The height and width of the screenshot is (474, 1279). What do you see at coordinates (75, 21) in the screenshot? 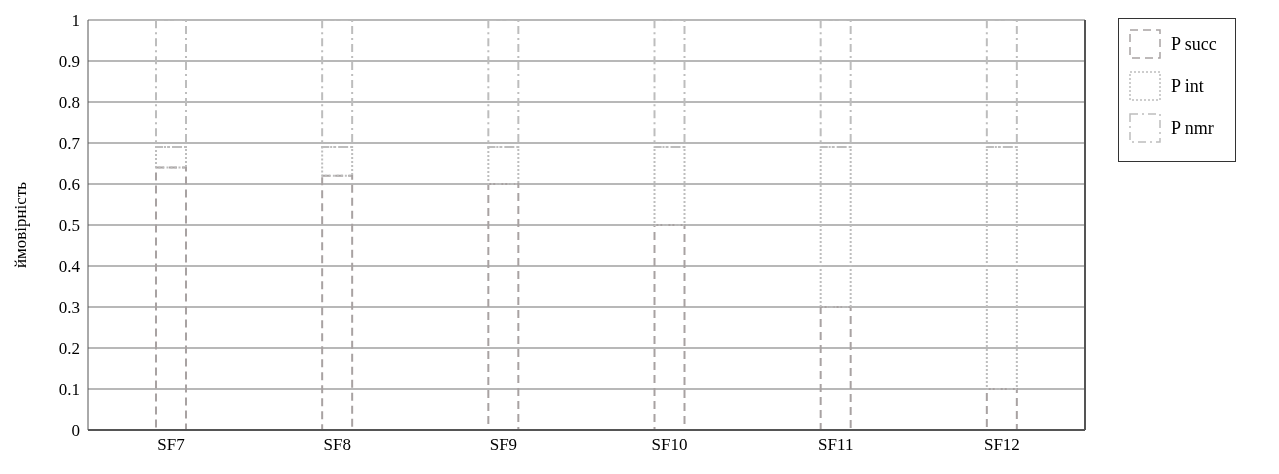
I see `y-tick-label: 1` at bounding box center [75, 21].